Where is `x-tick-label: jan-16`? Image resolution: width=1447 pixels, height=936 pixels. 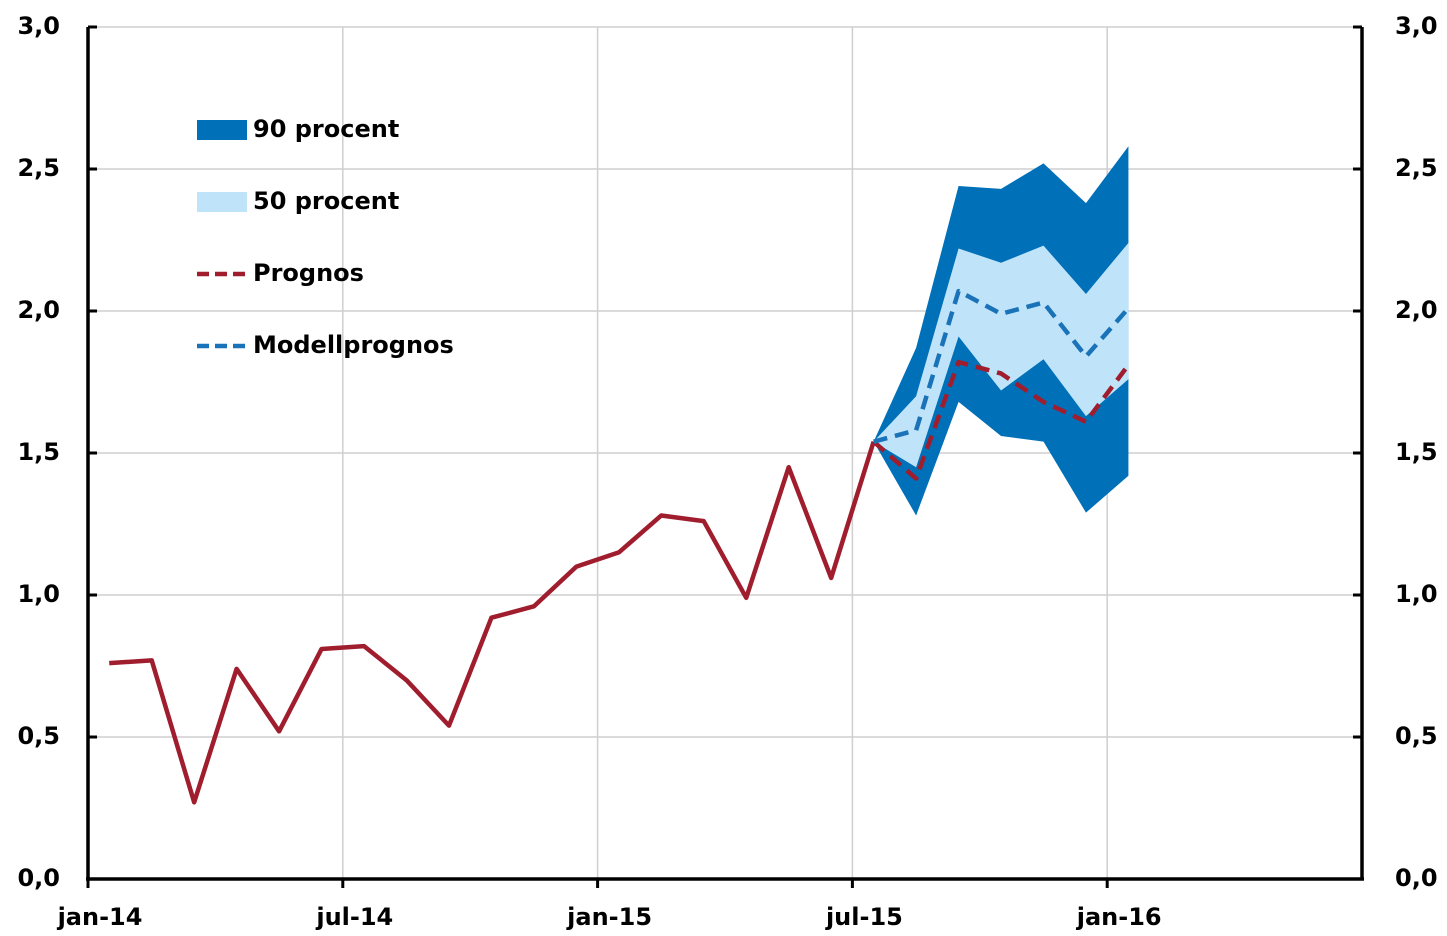 x-tick-label: jan-16 is located at coordinates (1119, 917).